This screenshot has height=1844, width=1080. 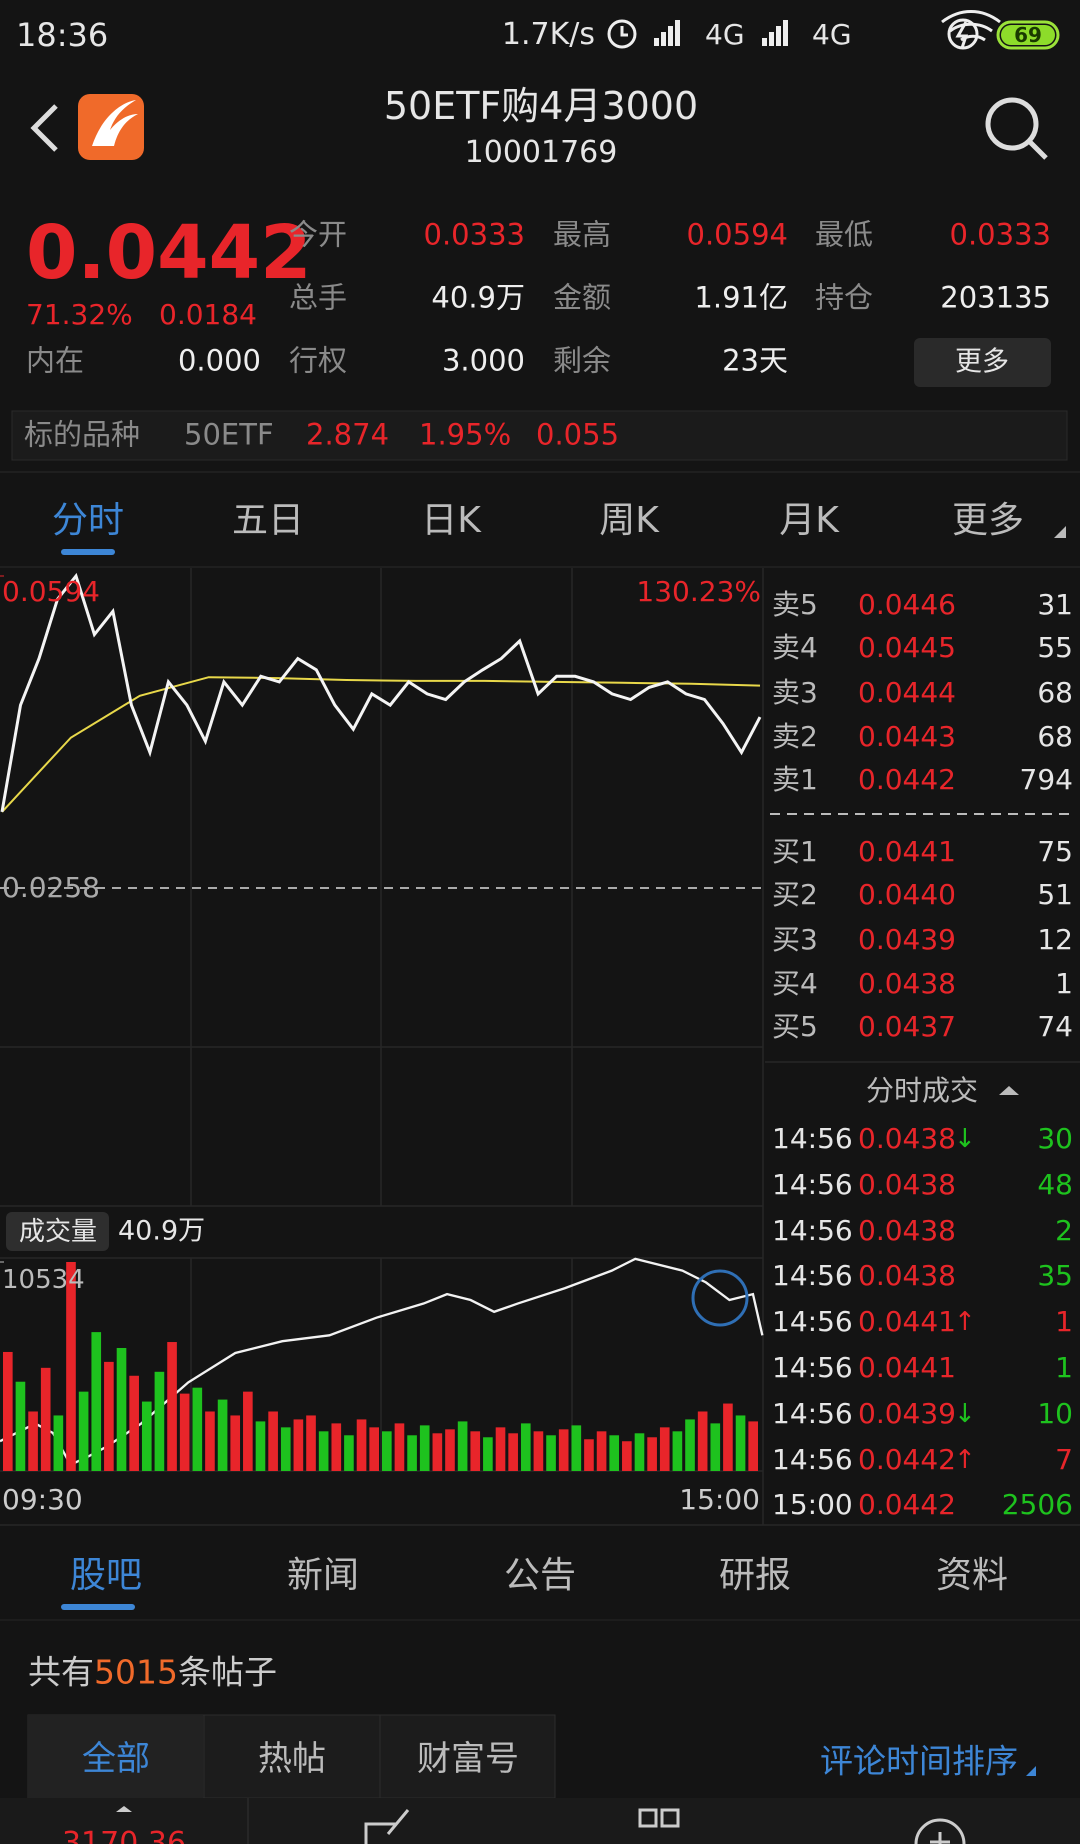 I want to click on post-count-suffix: 条帖子, so click(x=227, y=1672).